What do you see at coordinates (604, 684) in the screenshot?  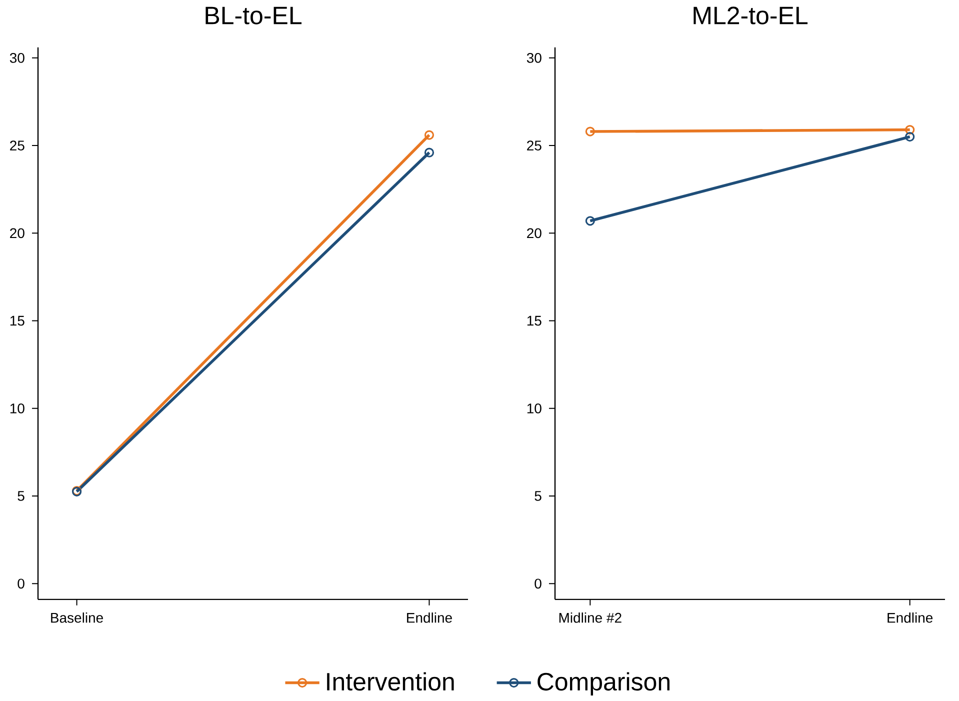 I see `legend-label: Comparison` at bounding box center [604, 684].